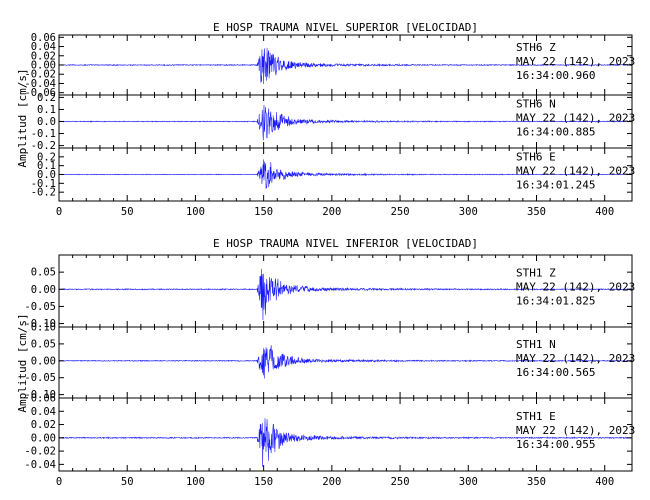  What do you see at coordinates (536, 156) in the screenshot?
I see `station-component-label: STH6 E` at bounding box center [536, 156].